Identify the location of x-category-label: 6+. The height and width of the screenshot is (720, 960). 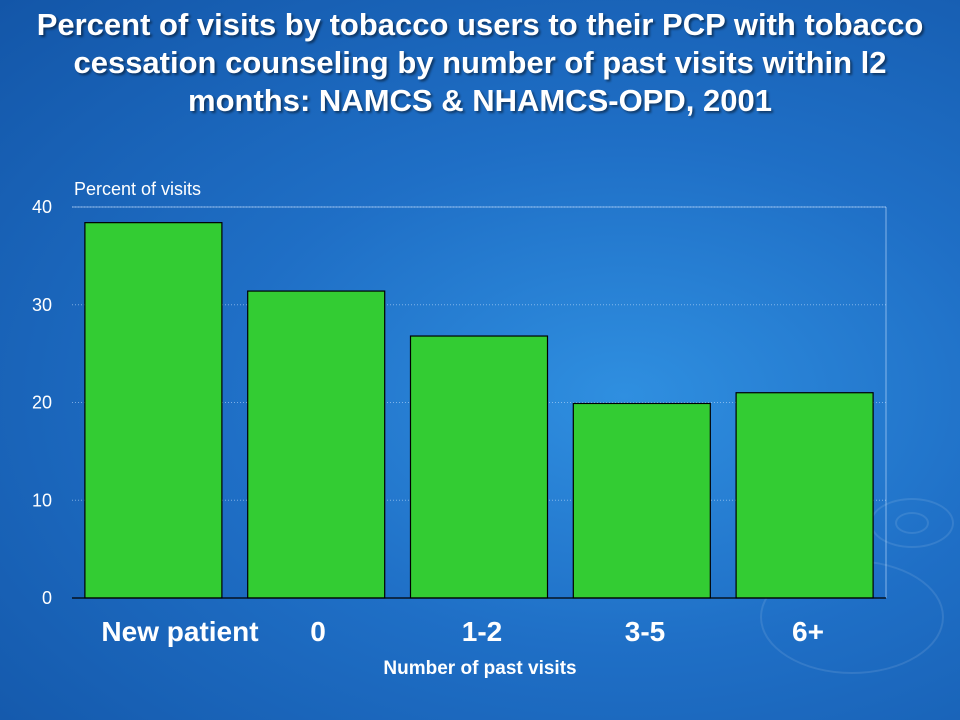
(808, 631).